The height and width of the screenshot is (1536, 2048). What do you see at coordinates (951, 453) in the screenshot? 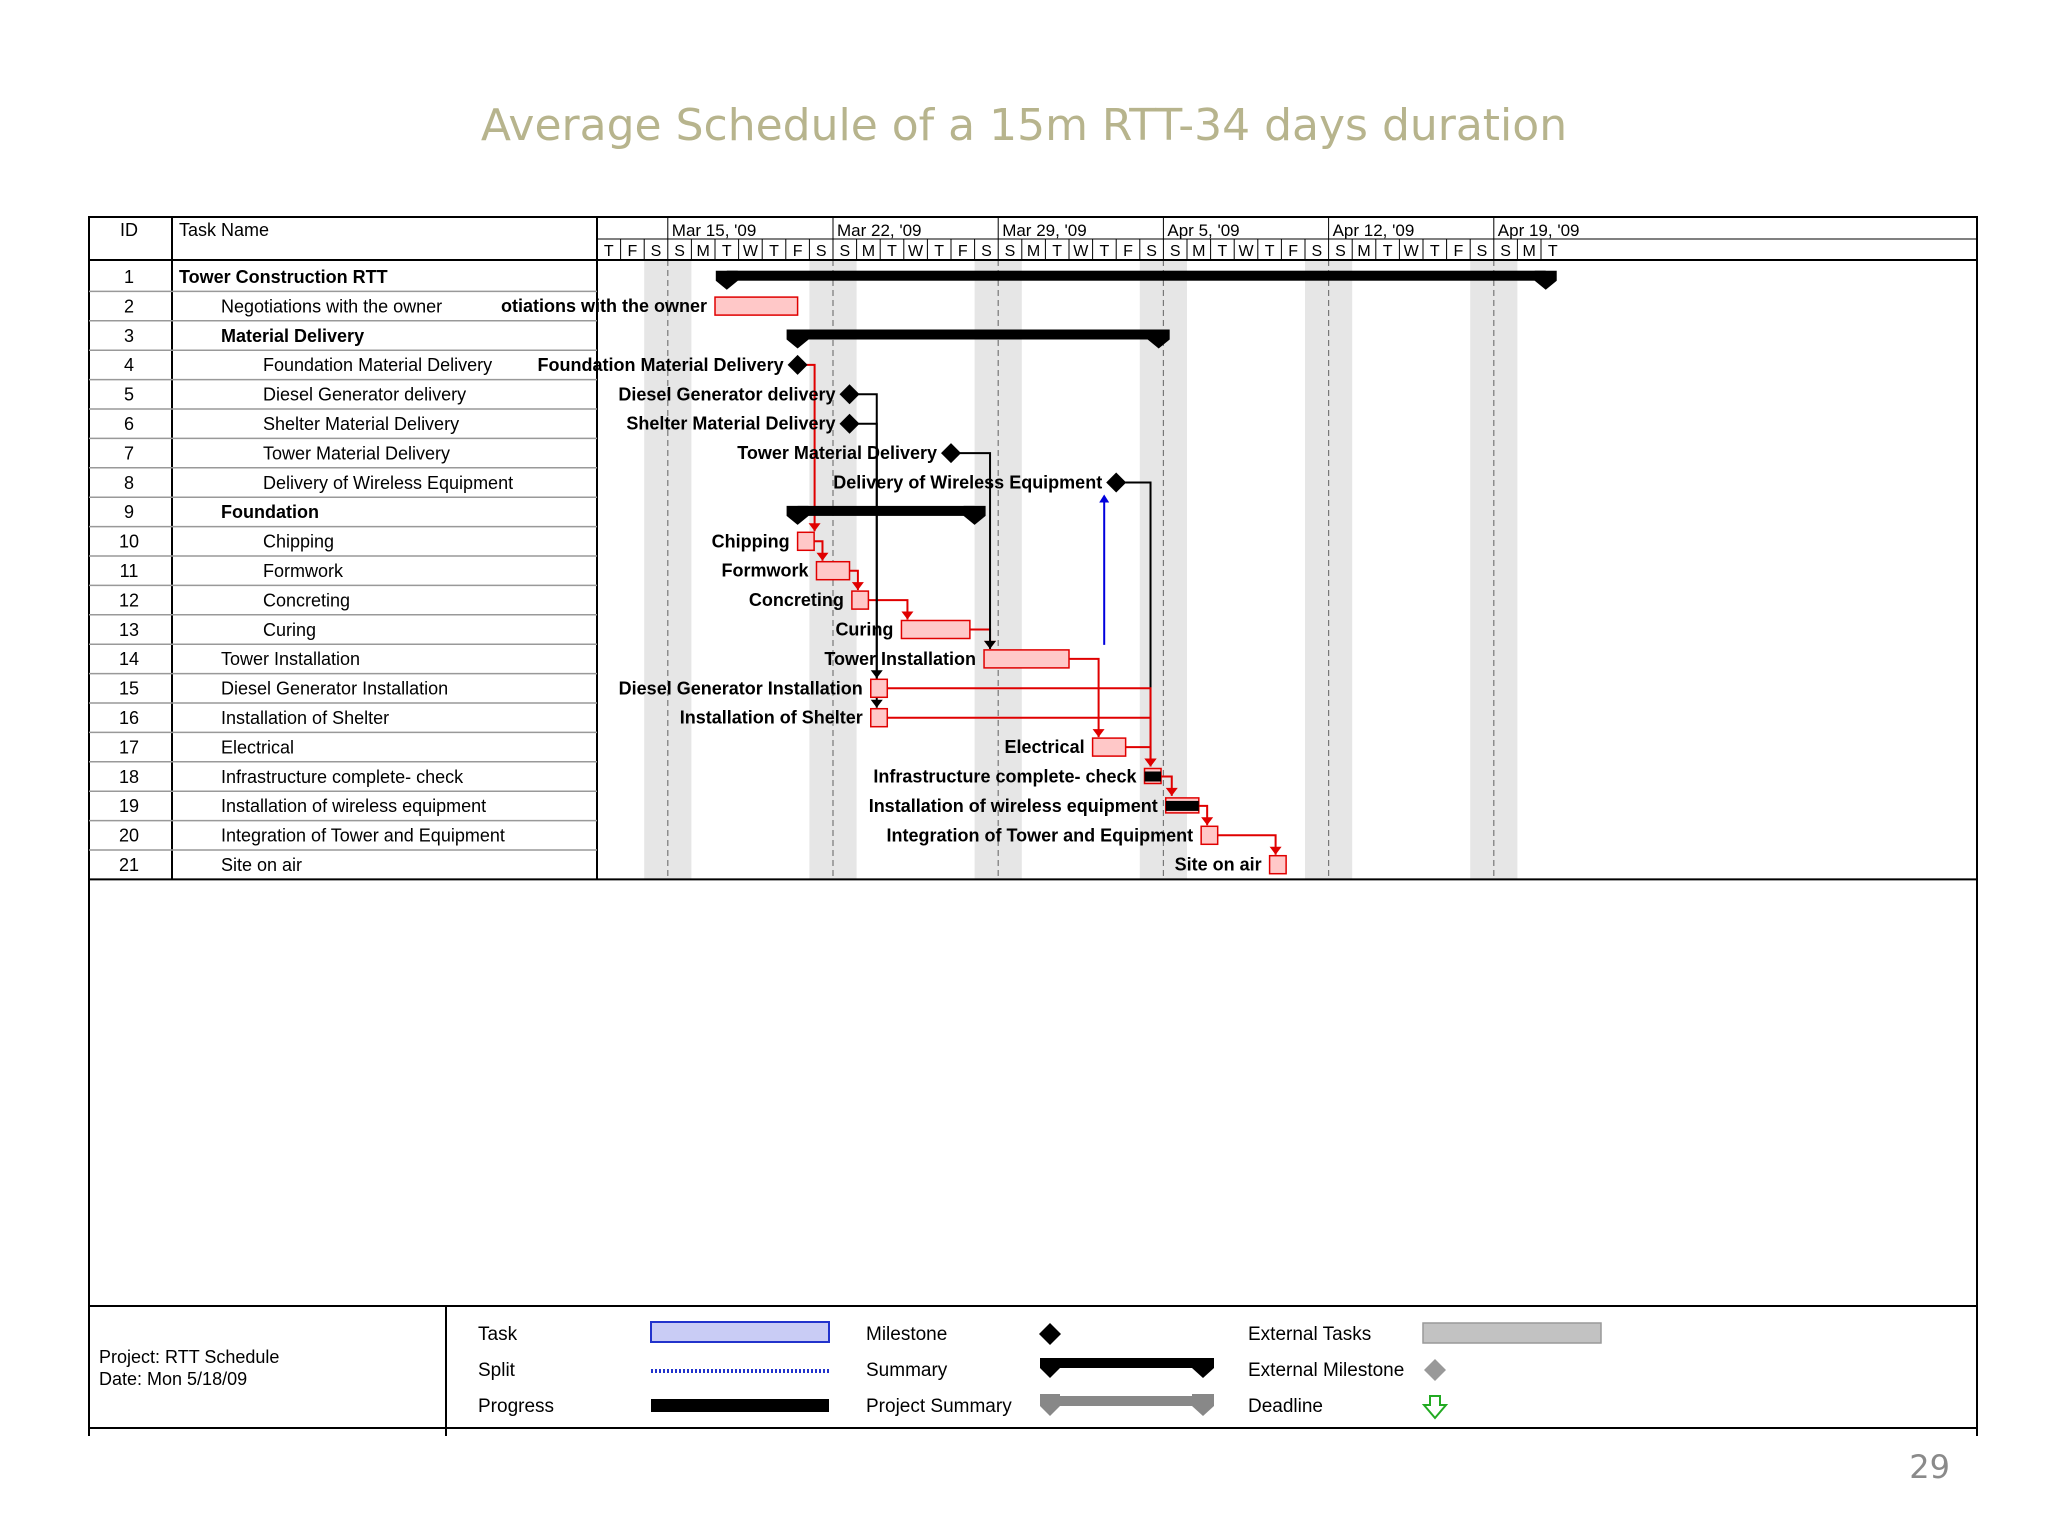
I see `milestone-diamond` at bounding box center [951, 453].